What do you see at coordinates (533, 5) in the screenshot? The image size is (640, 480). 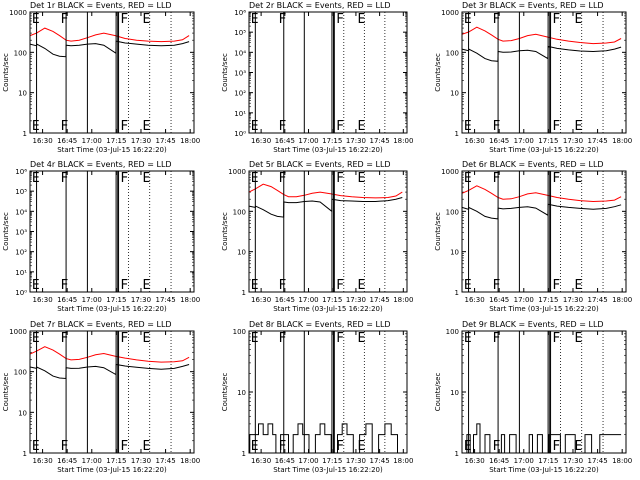 I see `panel-title: Det 3r BLACK = Events, RED = LLD` at bounding box center [533, 5].